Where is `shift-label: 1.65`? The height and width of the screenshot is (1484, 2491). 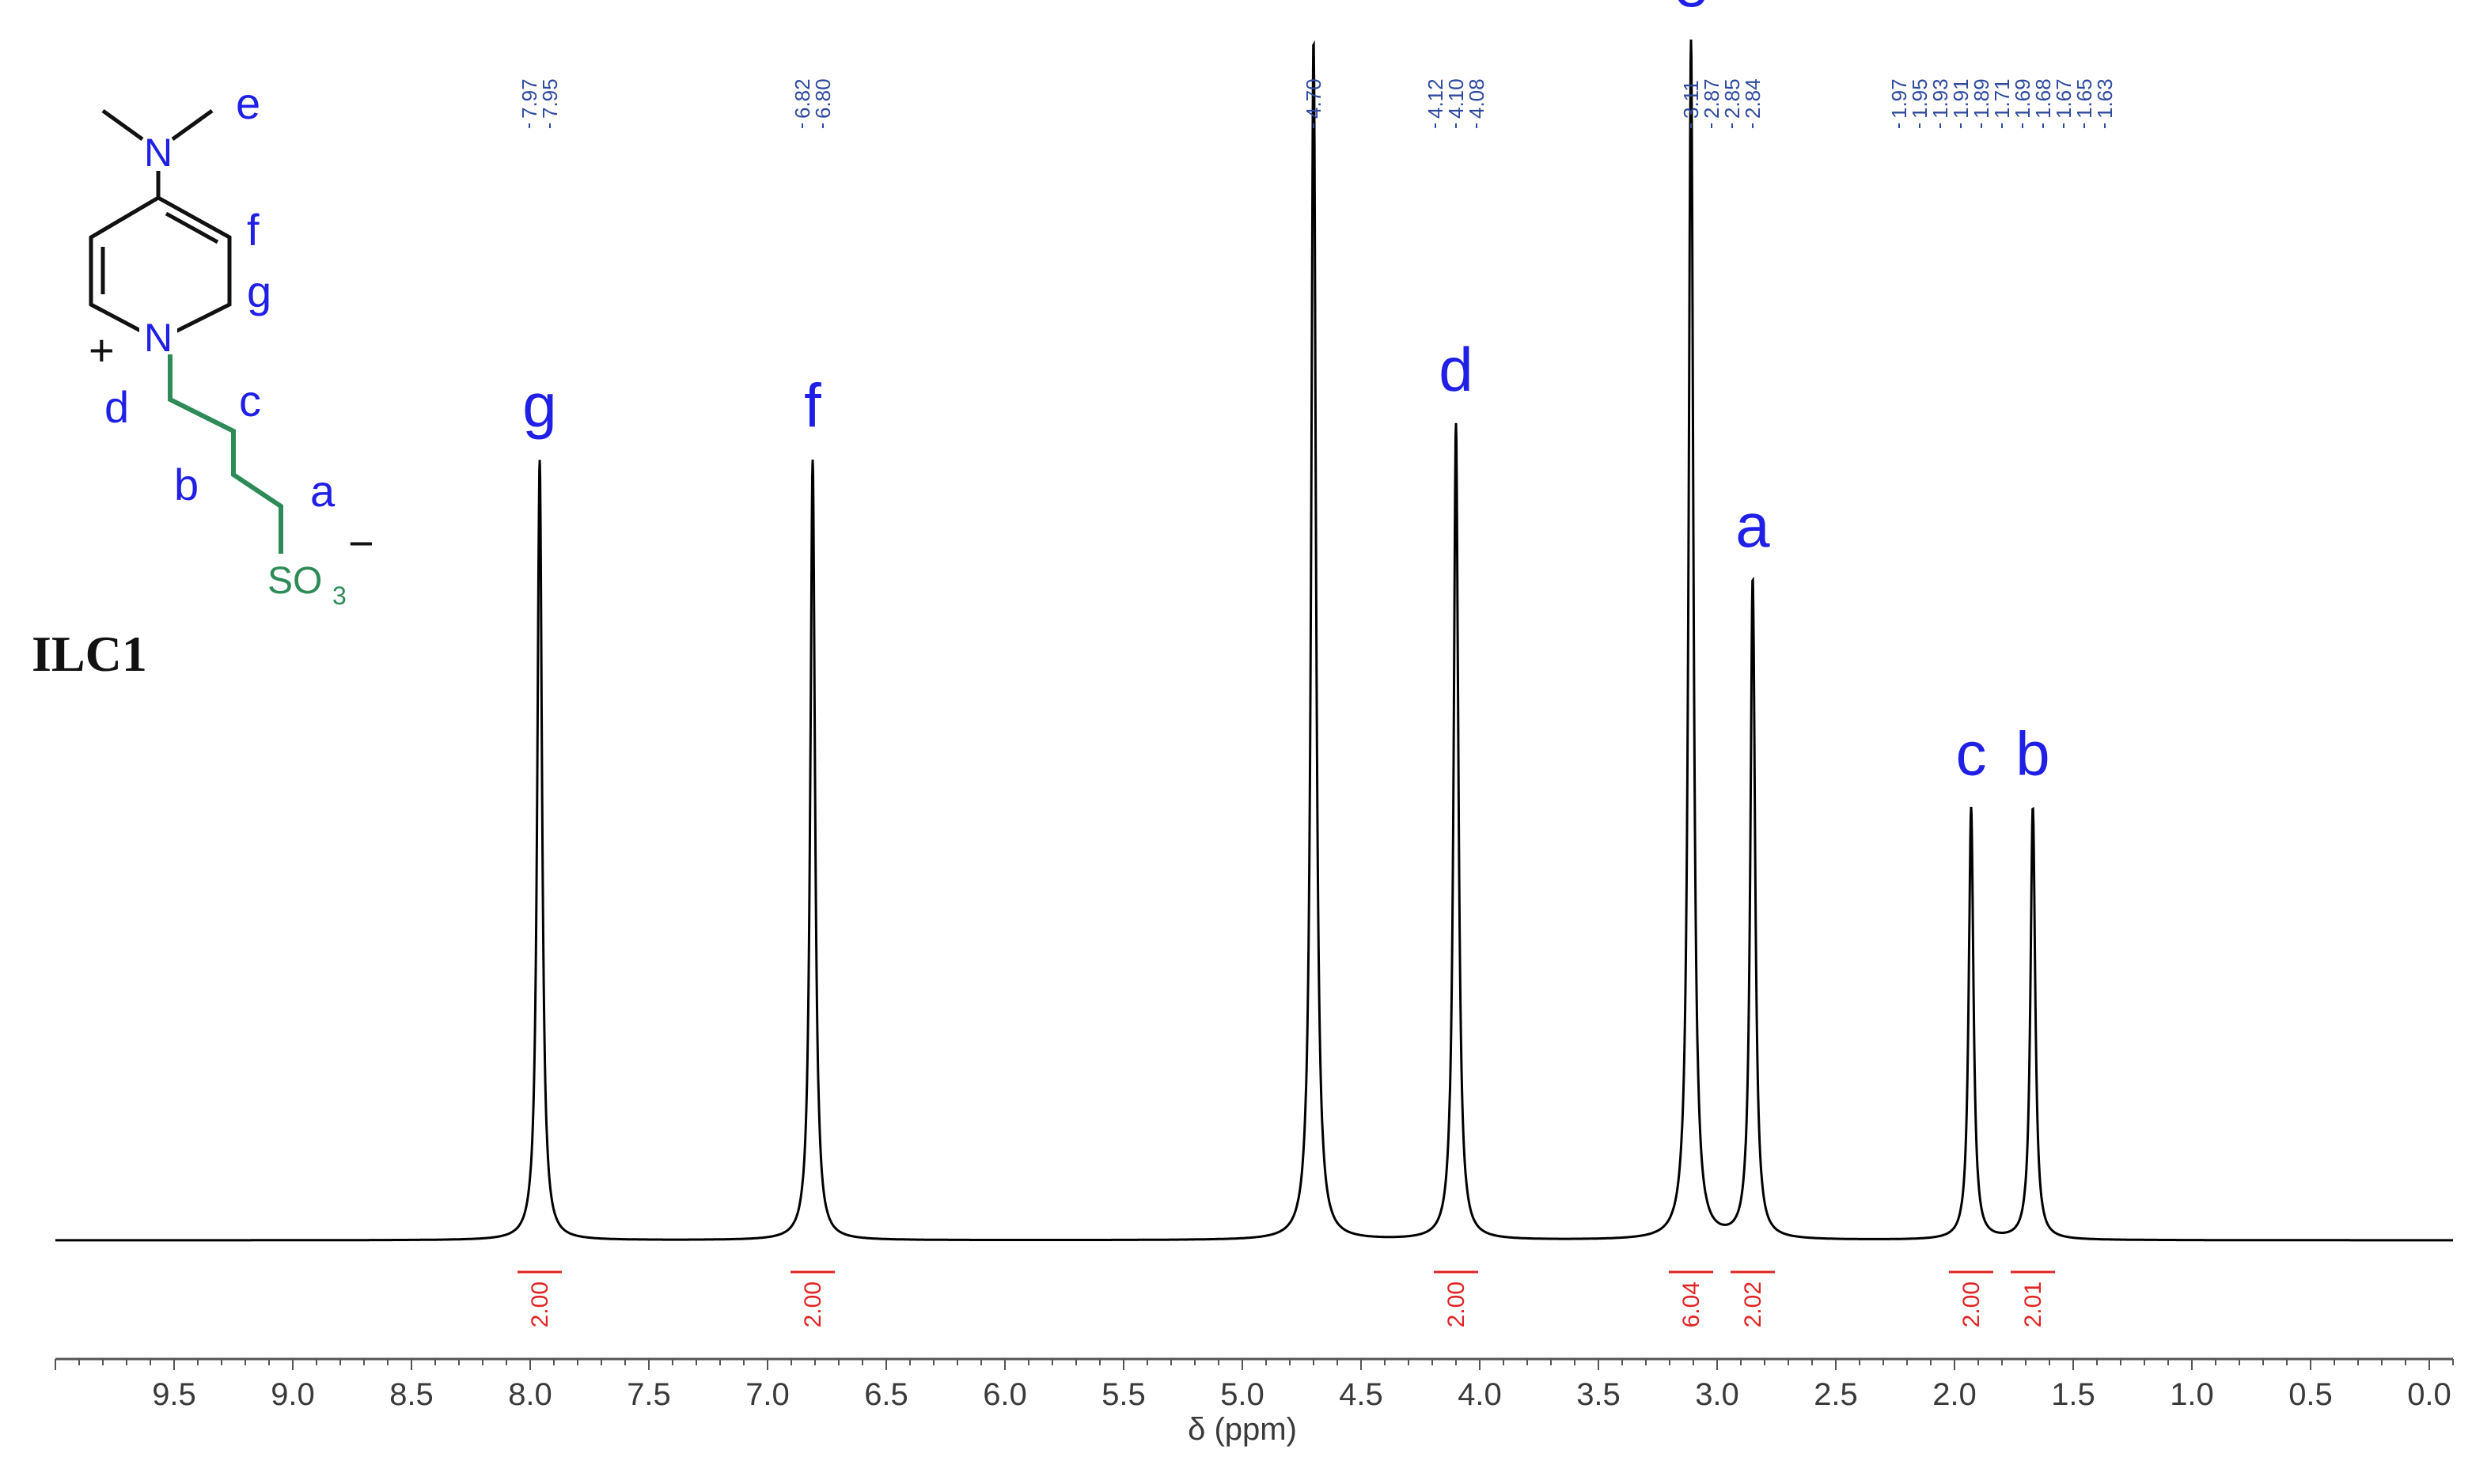 shift-label: 1.65 is located at coordinates (2084, 98).